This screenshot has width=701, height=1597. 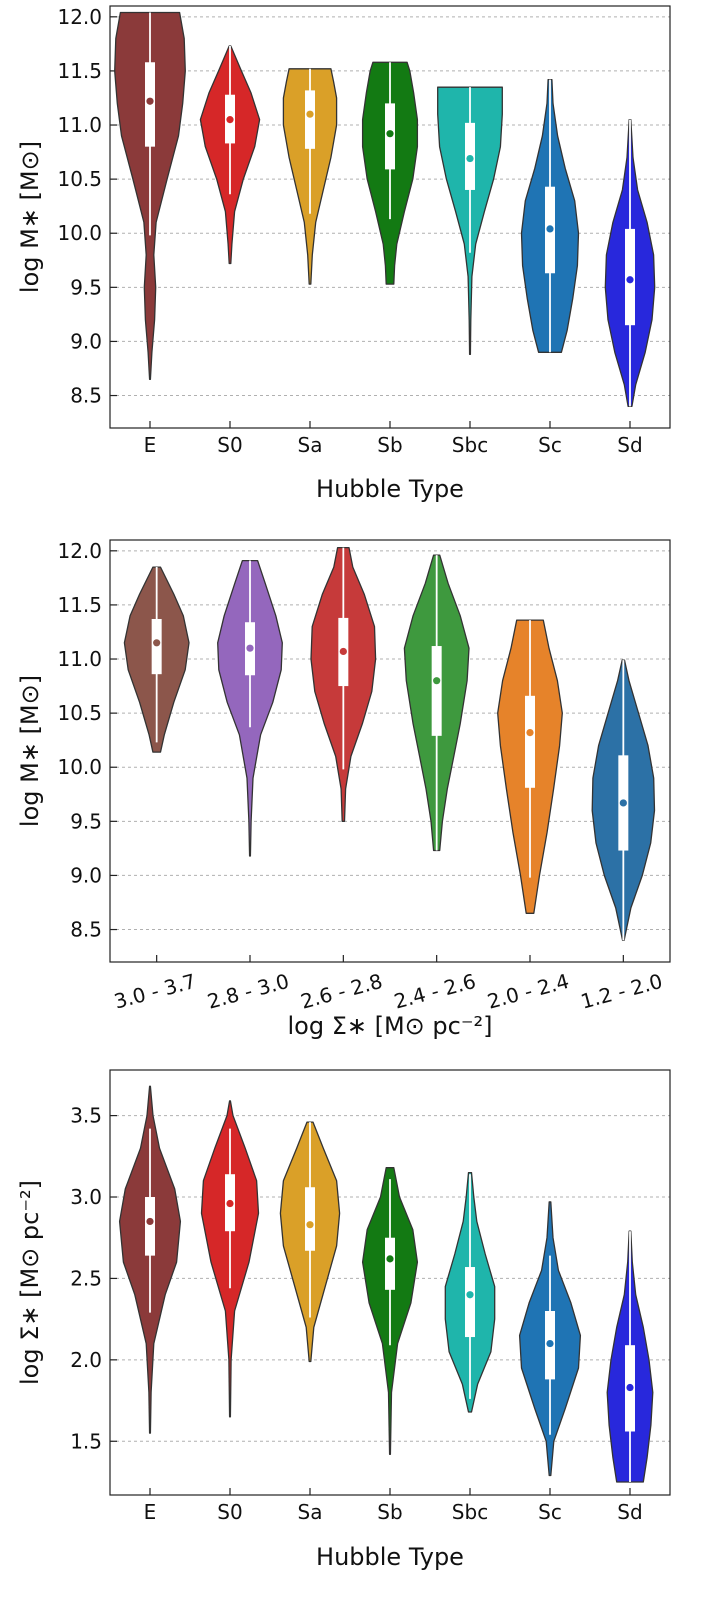 What do you see at coordinates (86, 1116) in the screenshot?
I see `y-tick-label: 3.5` at bounding box center [86, 1116].